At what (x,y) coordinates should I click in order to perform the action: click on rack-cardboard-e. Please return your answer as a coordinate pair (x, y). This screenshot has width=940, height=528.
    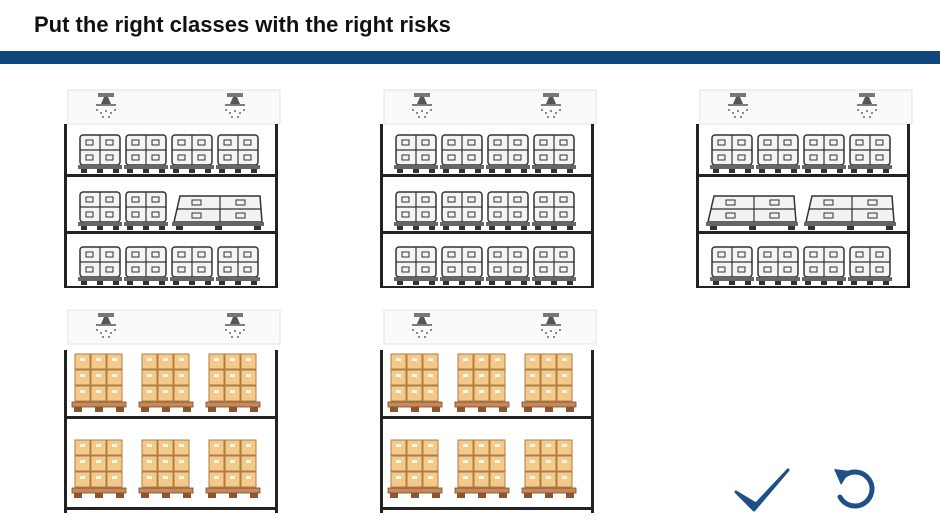
    Looking at the image, I should click on (488, 410).